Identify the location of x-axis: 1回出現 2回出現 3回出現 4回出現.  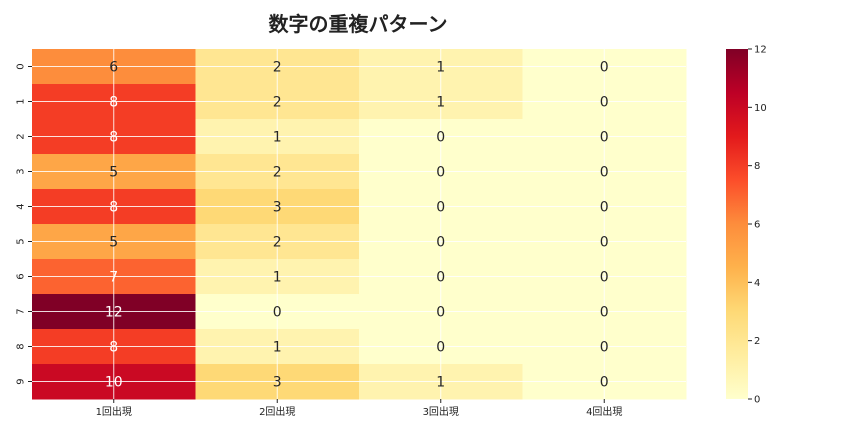
(359, 408).